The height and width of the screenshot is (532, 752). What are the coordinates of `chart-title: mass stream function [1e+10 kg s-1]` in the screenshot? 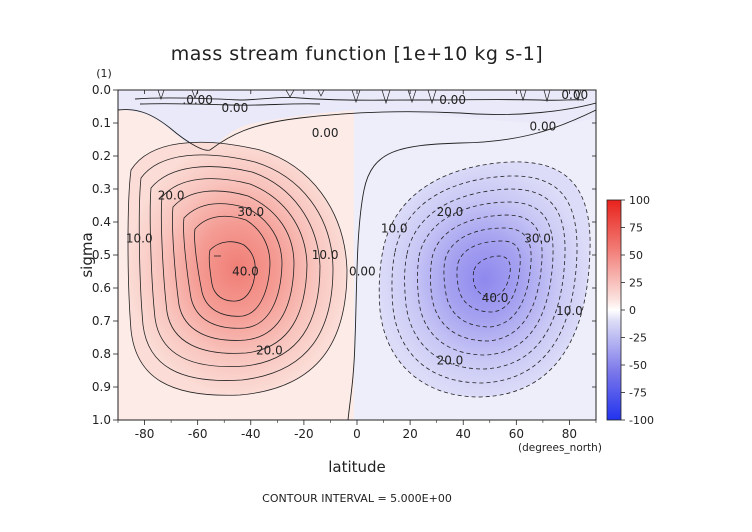 It's located at (357, 54).